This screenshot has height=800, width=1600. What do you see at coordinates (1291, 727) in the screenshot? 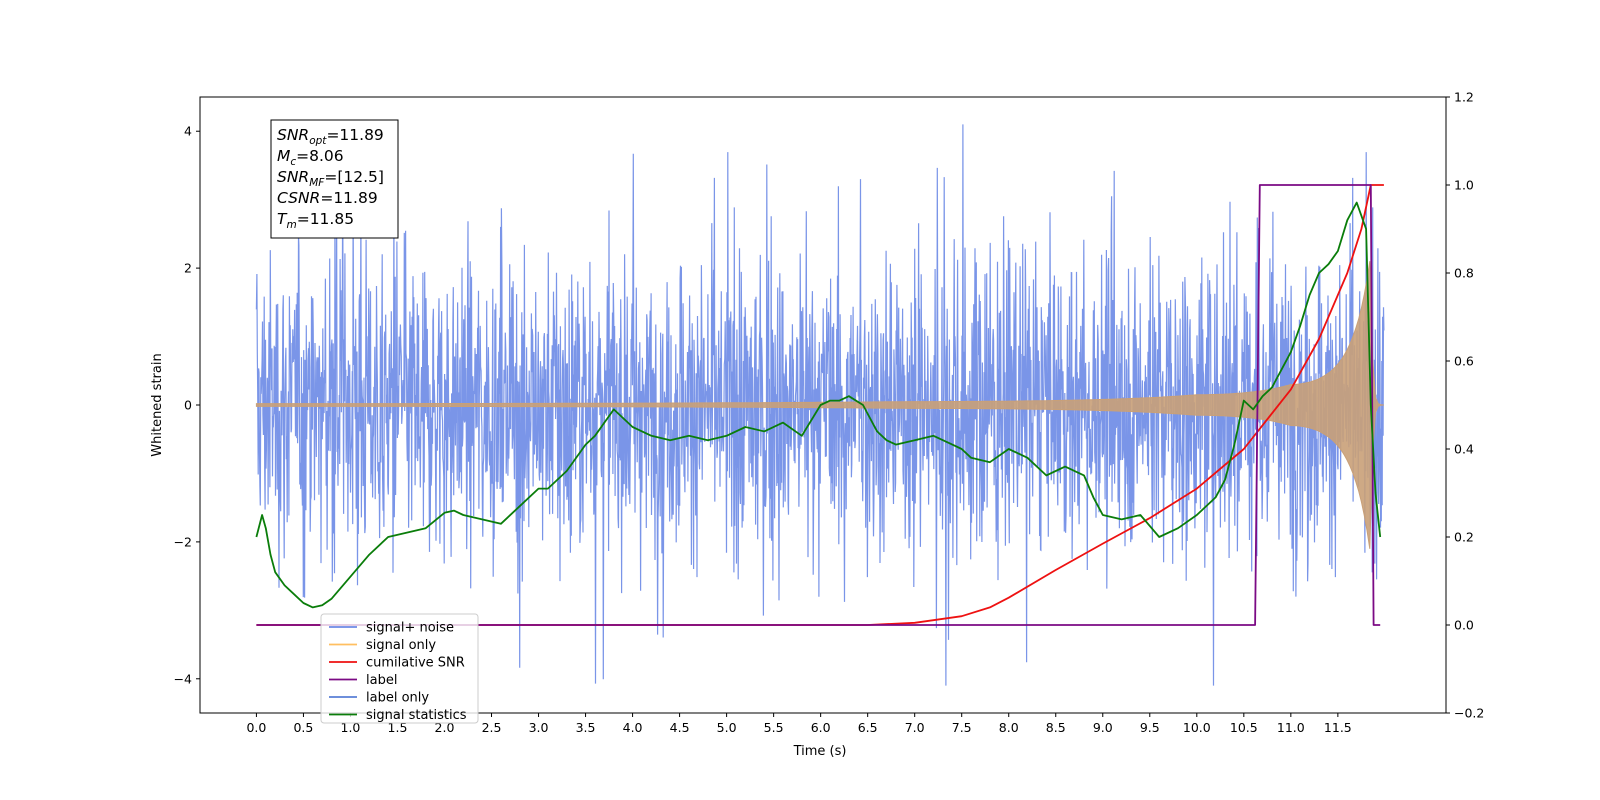
I see `x-tick-label: 11.0` at bounding box center [1291, 727].